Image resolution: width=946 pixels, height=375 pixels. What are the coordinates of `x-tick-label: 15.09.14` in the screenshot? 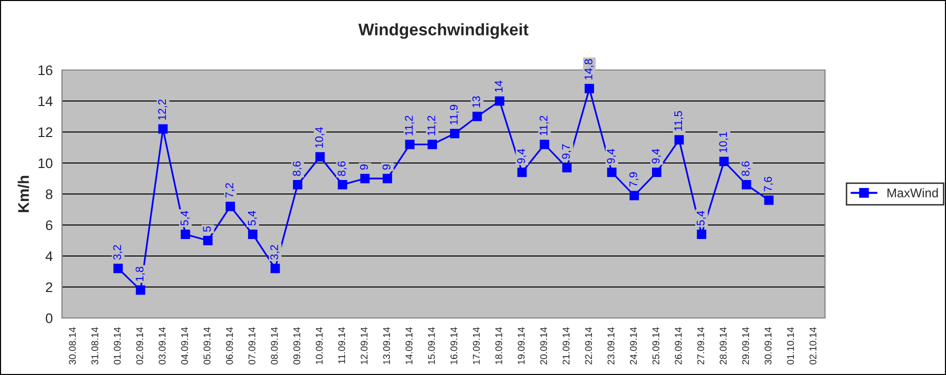 It's located at (431, 345).